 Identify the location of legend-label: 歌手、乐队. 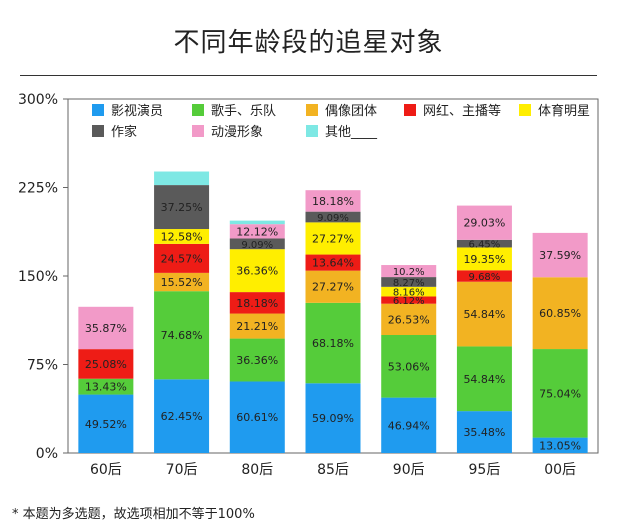
(243, 111).